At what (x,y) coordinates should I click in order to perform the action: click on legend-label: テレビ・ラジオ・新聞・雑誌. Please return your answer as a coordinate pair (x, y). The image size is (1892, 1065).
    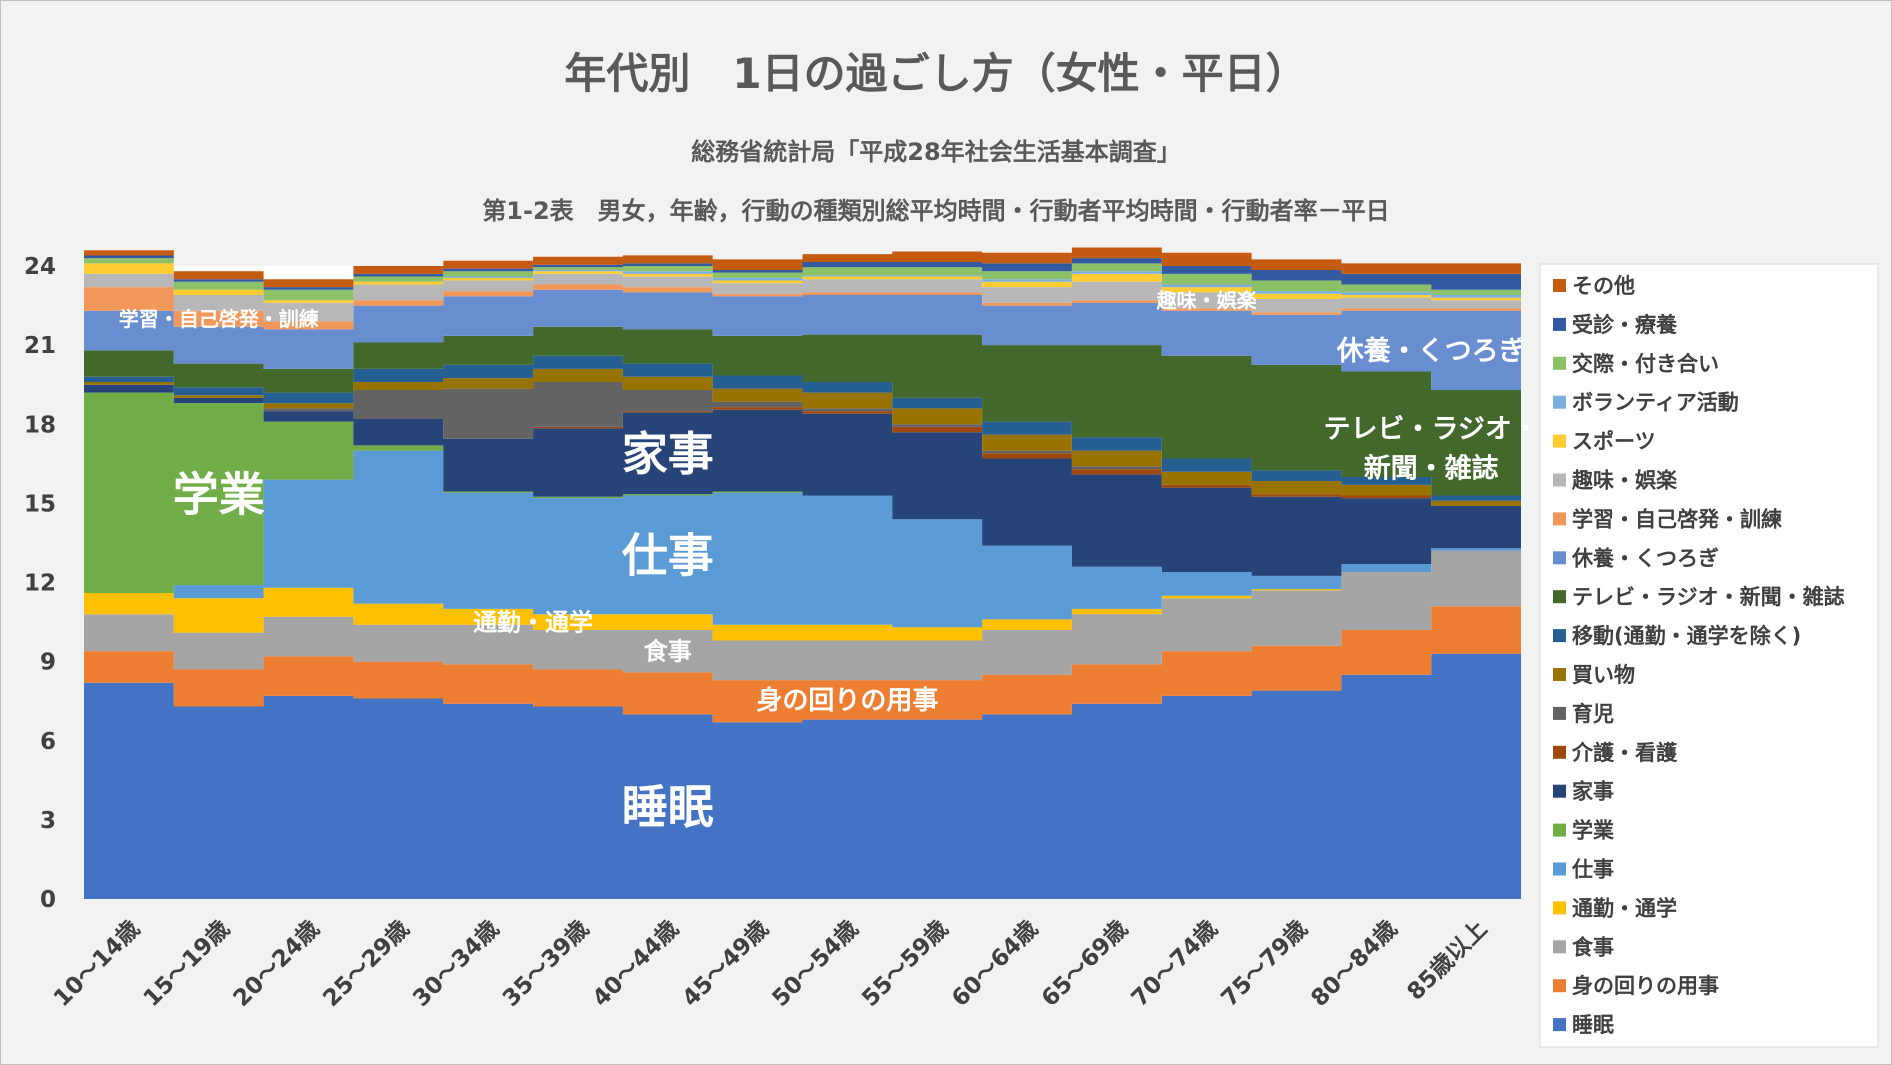
    Looking at the image, I should click on (1708, 597).